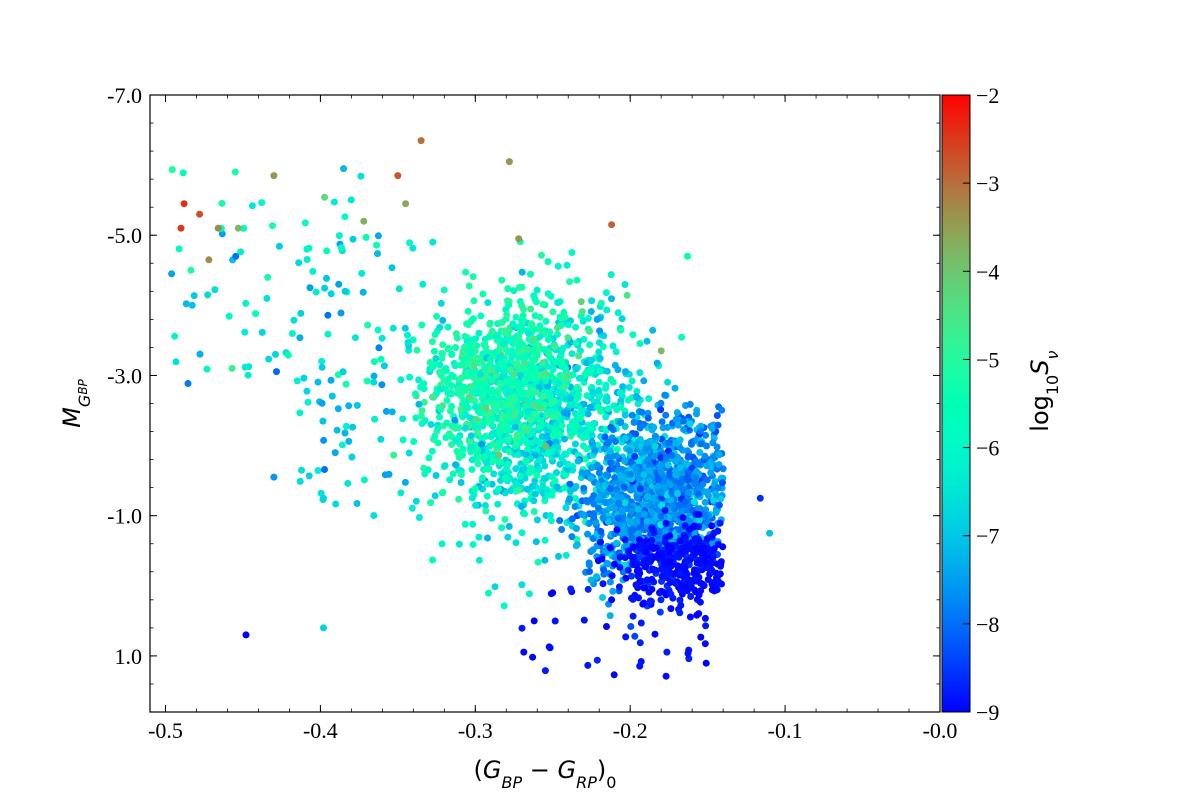 This screenshot has height=800, width=1200. Describe the element at coordinates (1052, 355) in the screenshot. I see `axis-label-part: ν` at that location.